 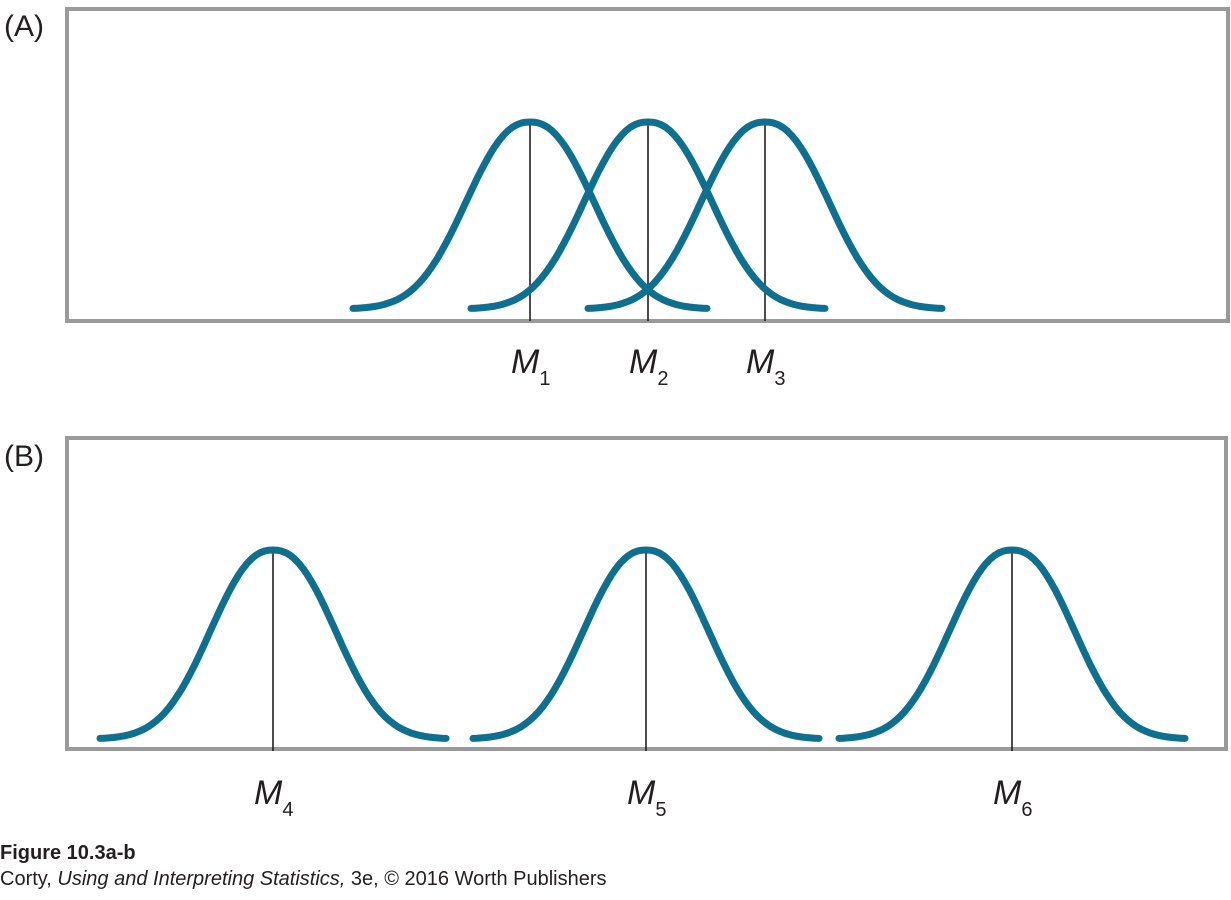 What do you see at coordinates (765, 366) in the screenshot?
I see `mean-label-3: M3` at bounding box center [765, 366].